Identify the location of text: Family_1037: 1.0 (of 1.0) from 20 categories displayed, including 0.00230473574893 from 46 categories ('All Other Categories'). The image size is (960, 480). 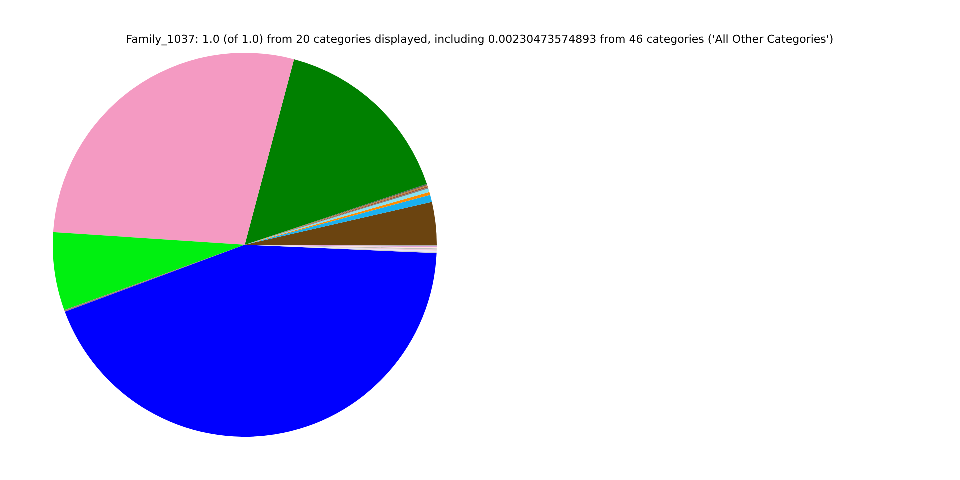
(480, 39).